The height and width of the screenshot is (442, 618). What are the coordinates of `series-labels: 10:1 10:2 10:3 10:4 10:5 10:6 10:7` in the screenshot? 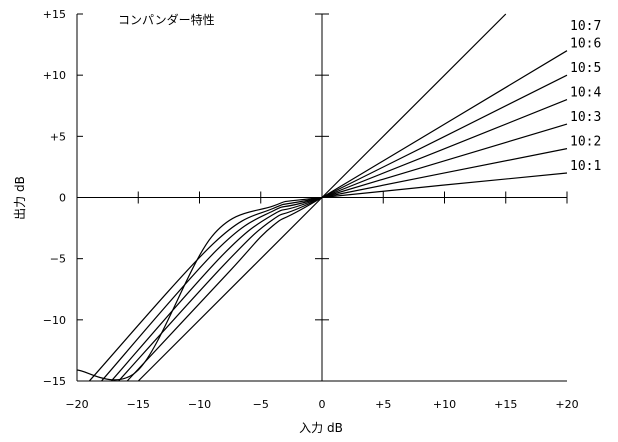 It's located at (585, 96).